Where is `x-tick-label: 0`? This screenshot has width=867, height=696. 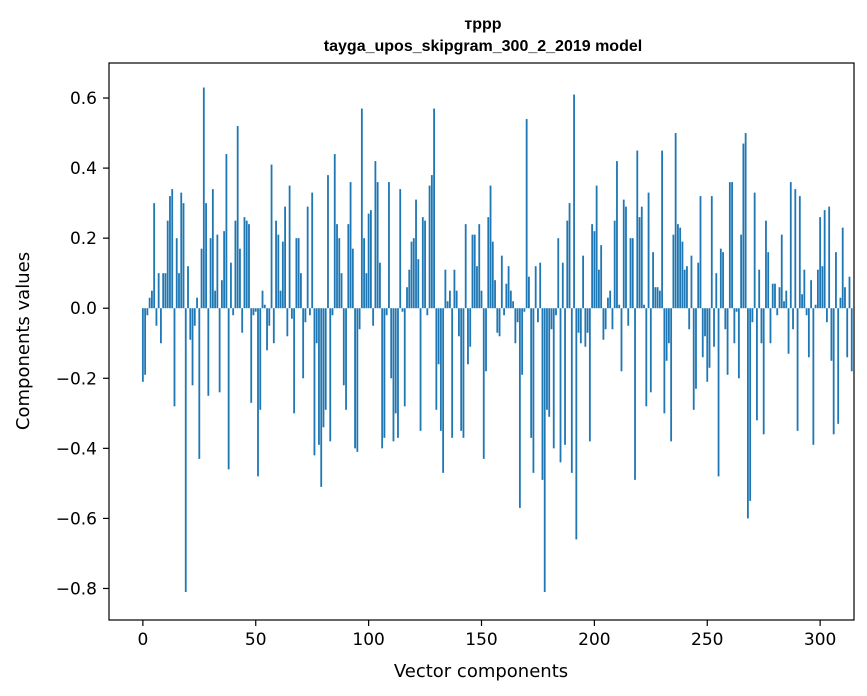
x-tick-label: 0 is located at coordinates (142, 640).